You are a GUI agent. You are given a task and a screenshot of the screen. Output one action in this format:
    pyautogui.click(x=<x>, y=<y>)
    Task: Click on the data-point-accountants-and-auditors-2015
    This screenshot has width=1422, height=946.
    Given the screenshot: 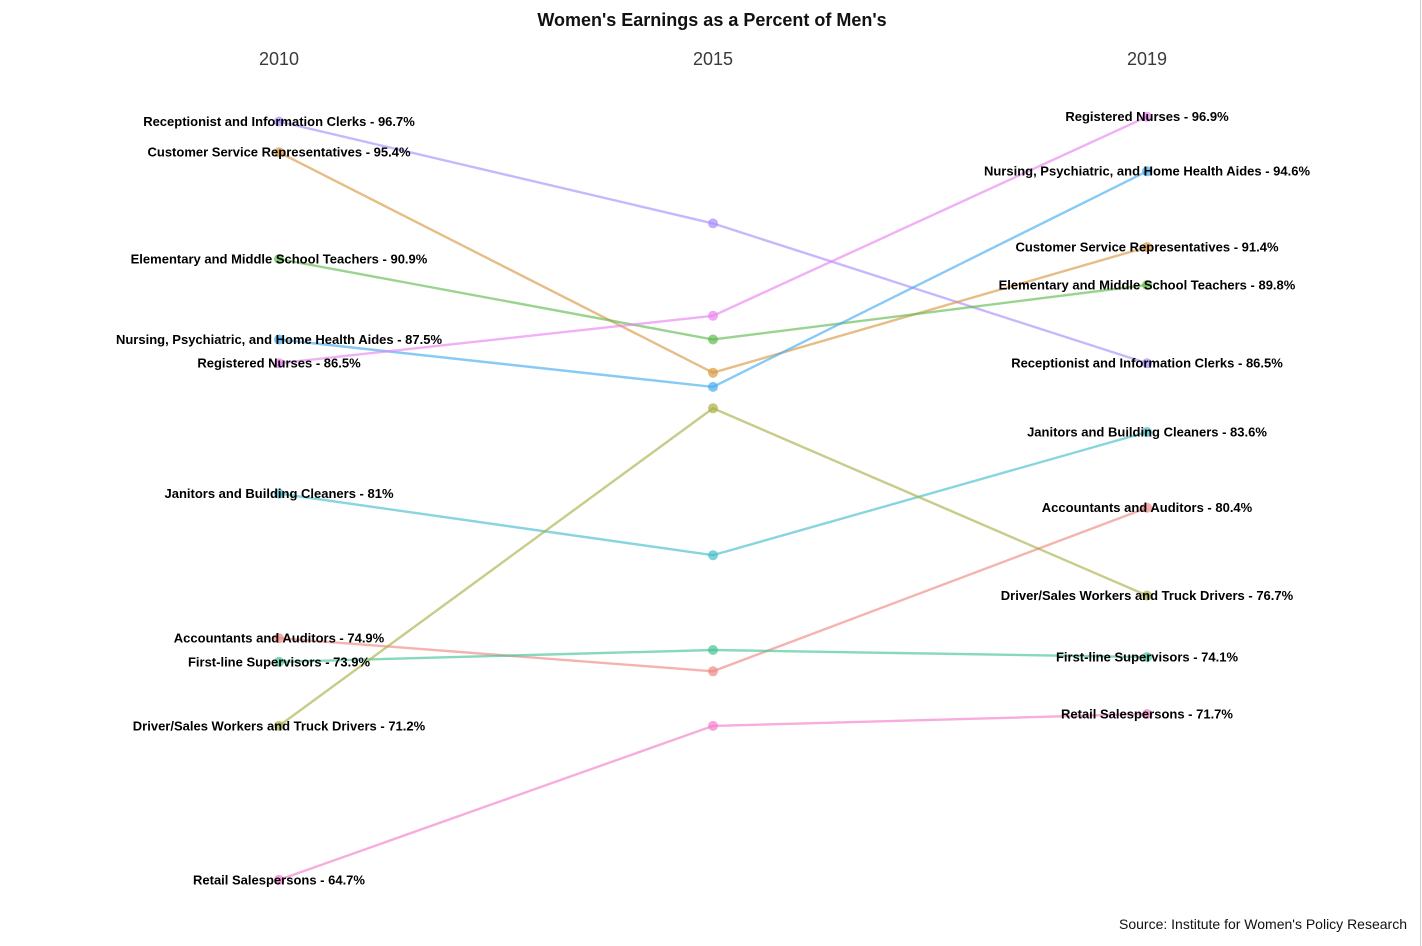 What is the action you would take?
    pyautogui.click(x=713, y=671)
    